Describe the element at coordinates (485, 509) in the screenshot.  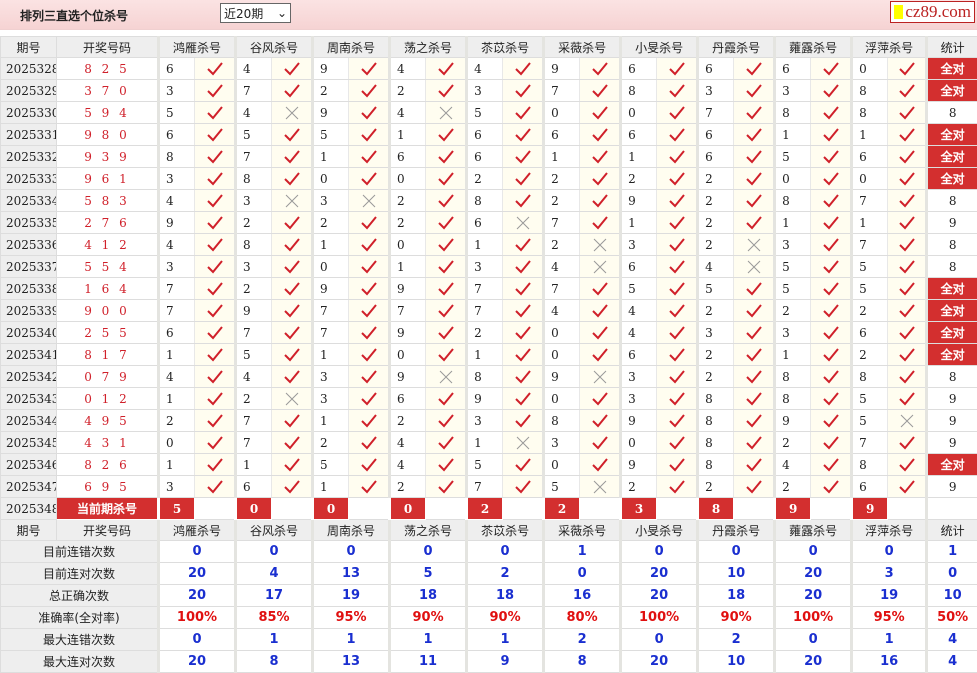
I see `current-kill-number: 2` at that location.